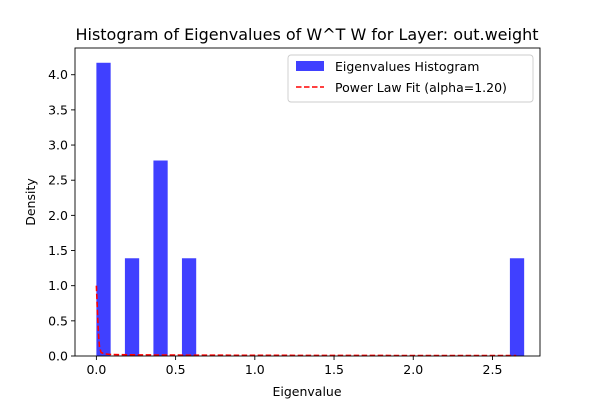 Image resolution: width=600 pixels, height=400 pixels. Describe the element at coordinates (294, 366) in the screenshot. I see `x-axis-ticks: 0.0 0.5 1.0 1.5 2.0 2.5` at that location.